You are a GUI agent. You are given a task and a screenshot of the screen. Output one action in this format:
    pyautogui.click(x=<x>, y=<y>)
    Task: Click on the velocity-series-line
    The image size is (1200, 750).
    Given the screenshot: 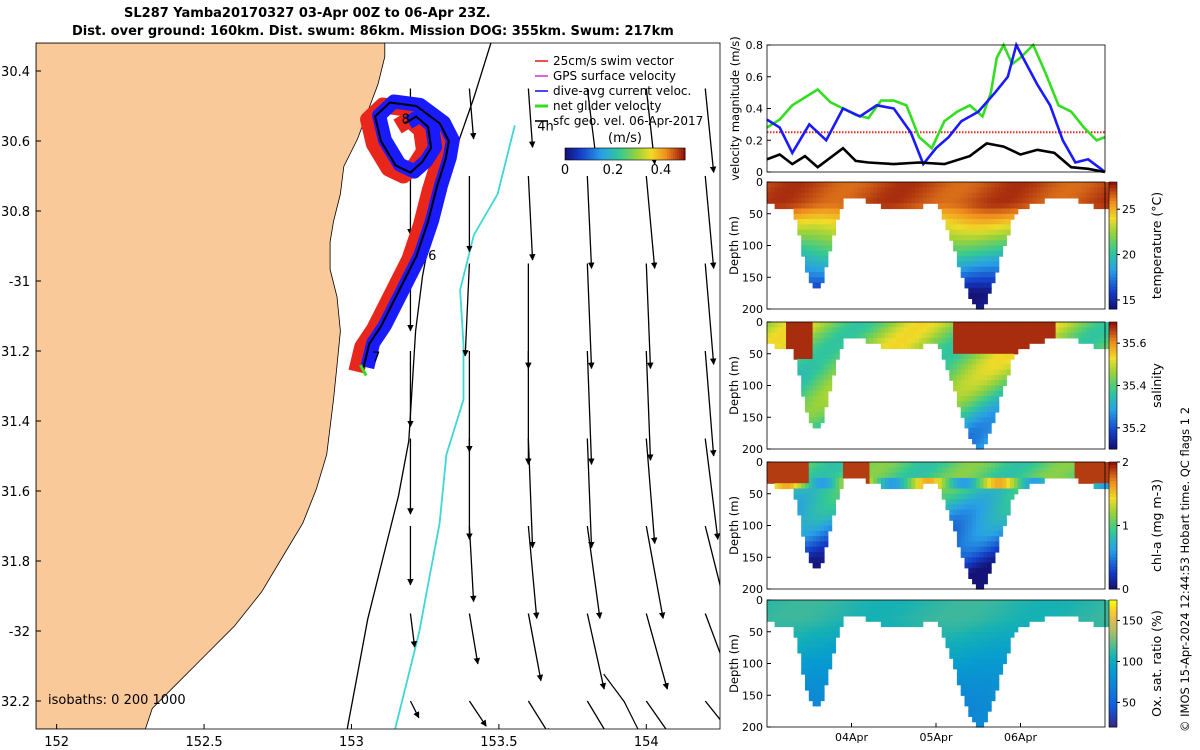 What is the action you would take?
    pyautogui.click(x=936, y=96)
    